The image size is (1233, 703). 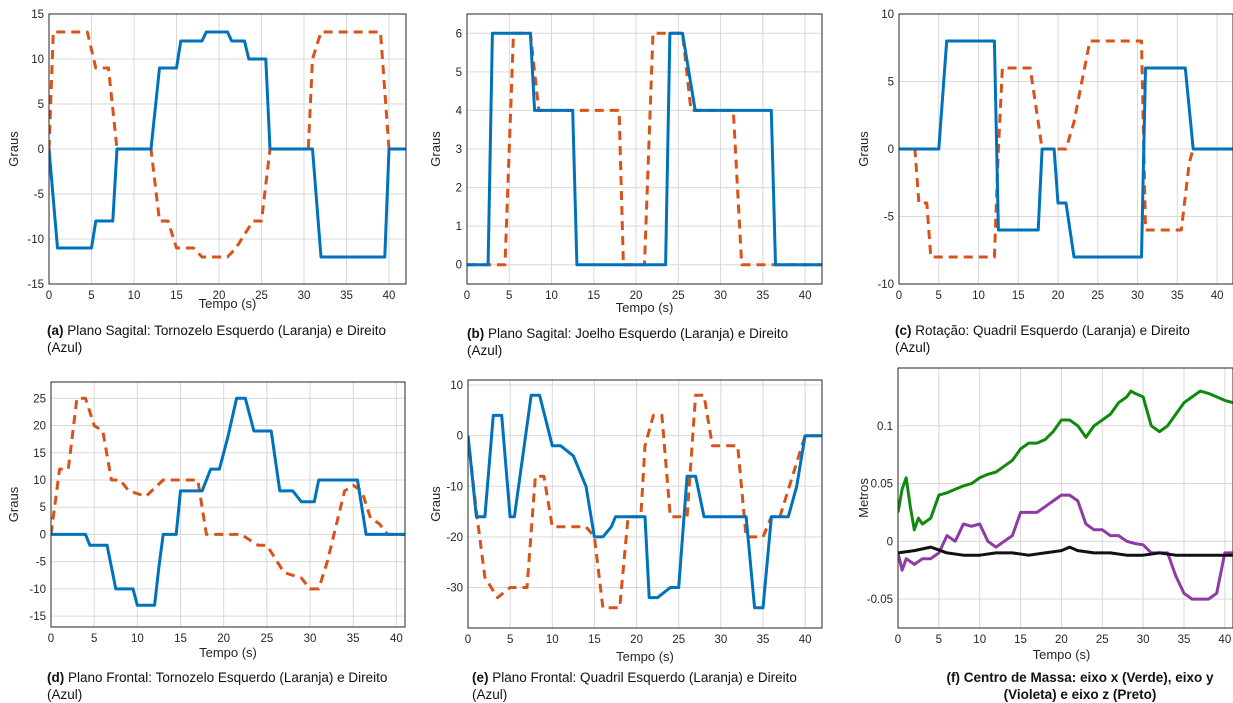 What do you see at coordinates (903, 330) in the screenshot?
I see `caption-c-tag: (c)` at bounding box center [903, 330].